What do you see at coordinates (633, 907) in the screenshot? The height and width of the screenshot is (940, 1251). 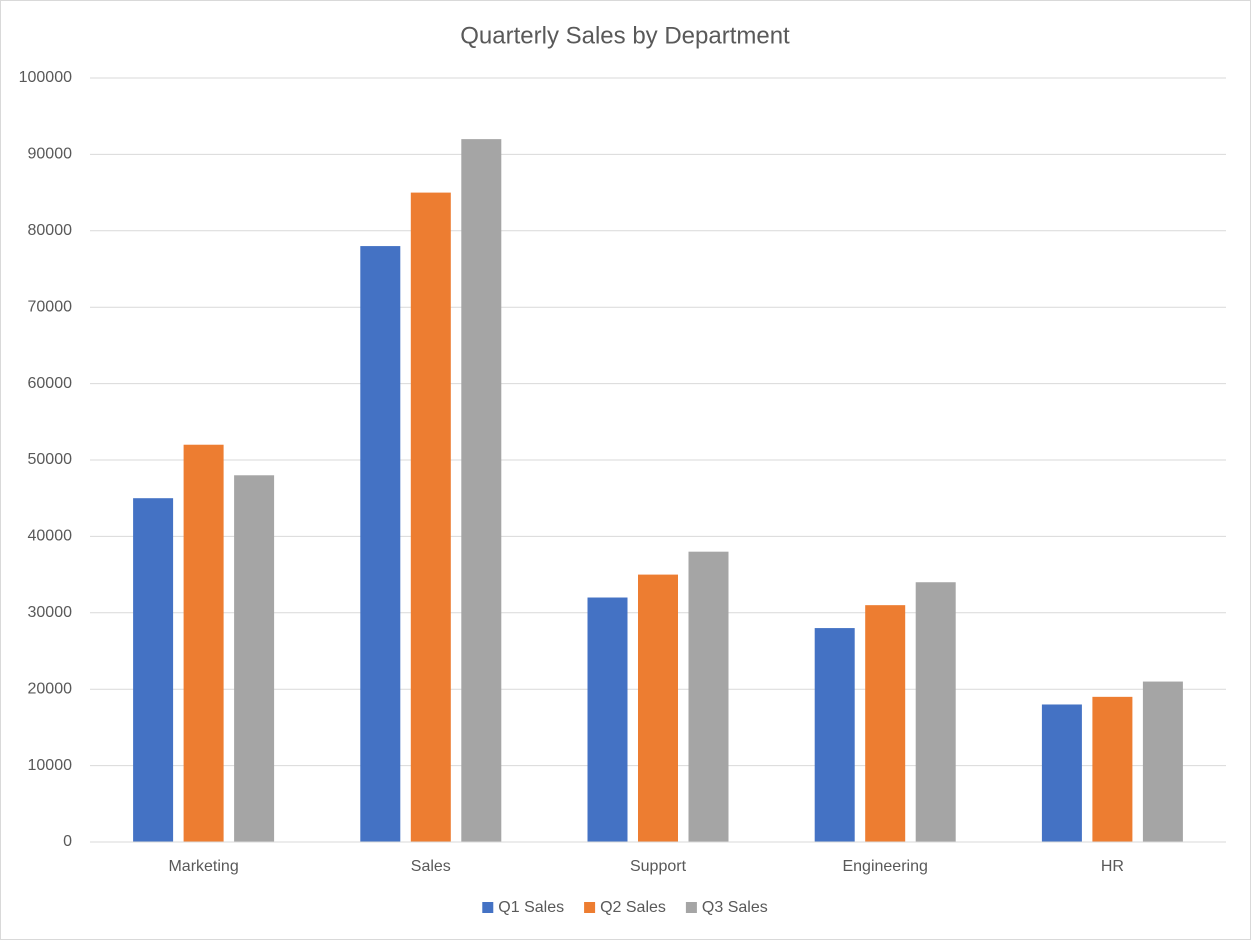 I see `legend-label: Q2 Sales` at bounding box center [633, 907].